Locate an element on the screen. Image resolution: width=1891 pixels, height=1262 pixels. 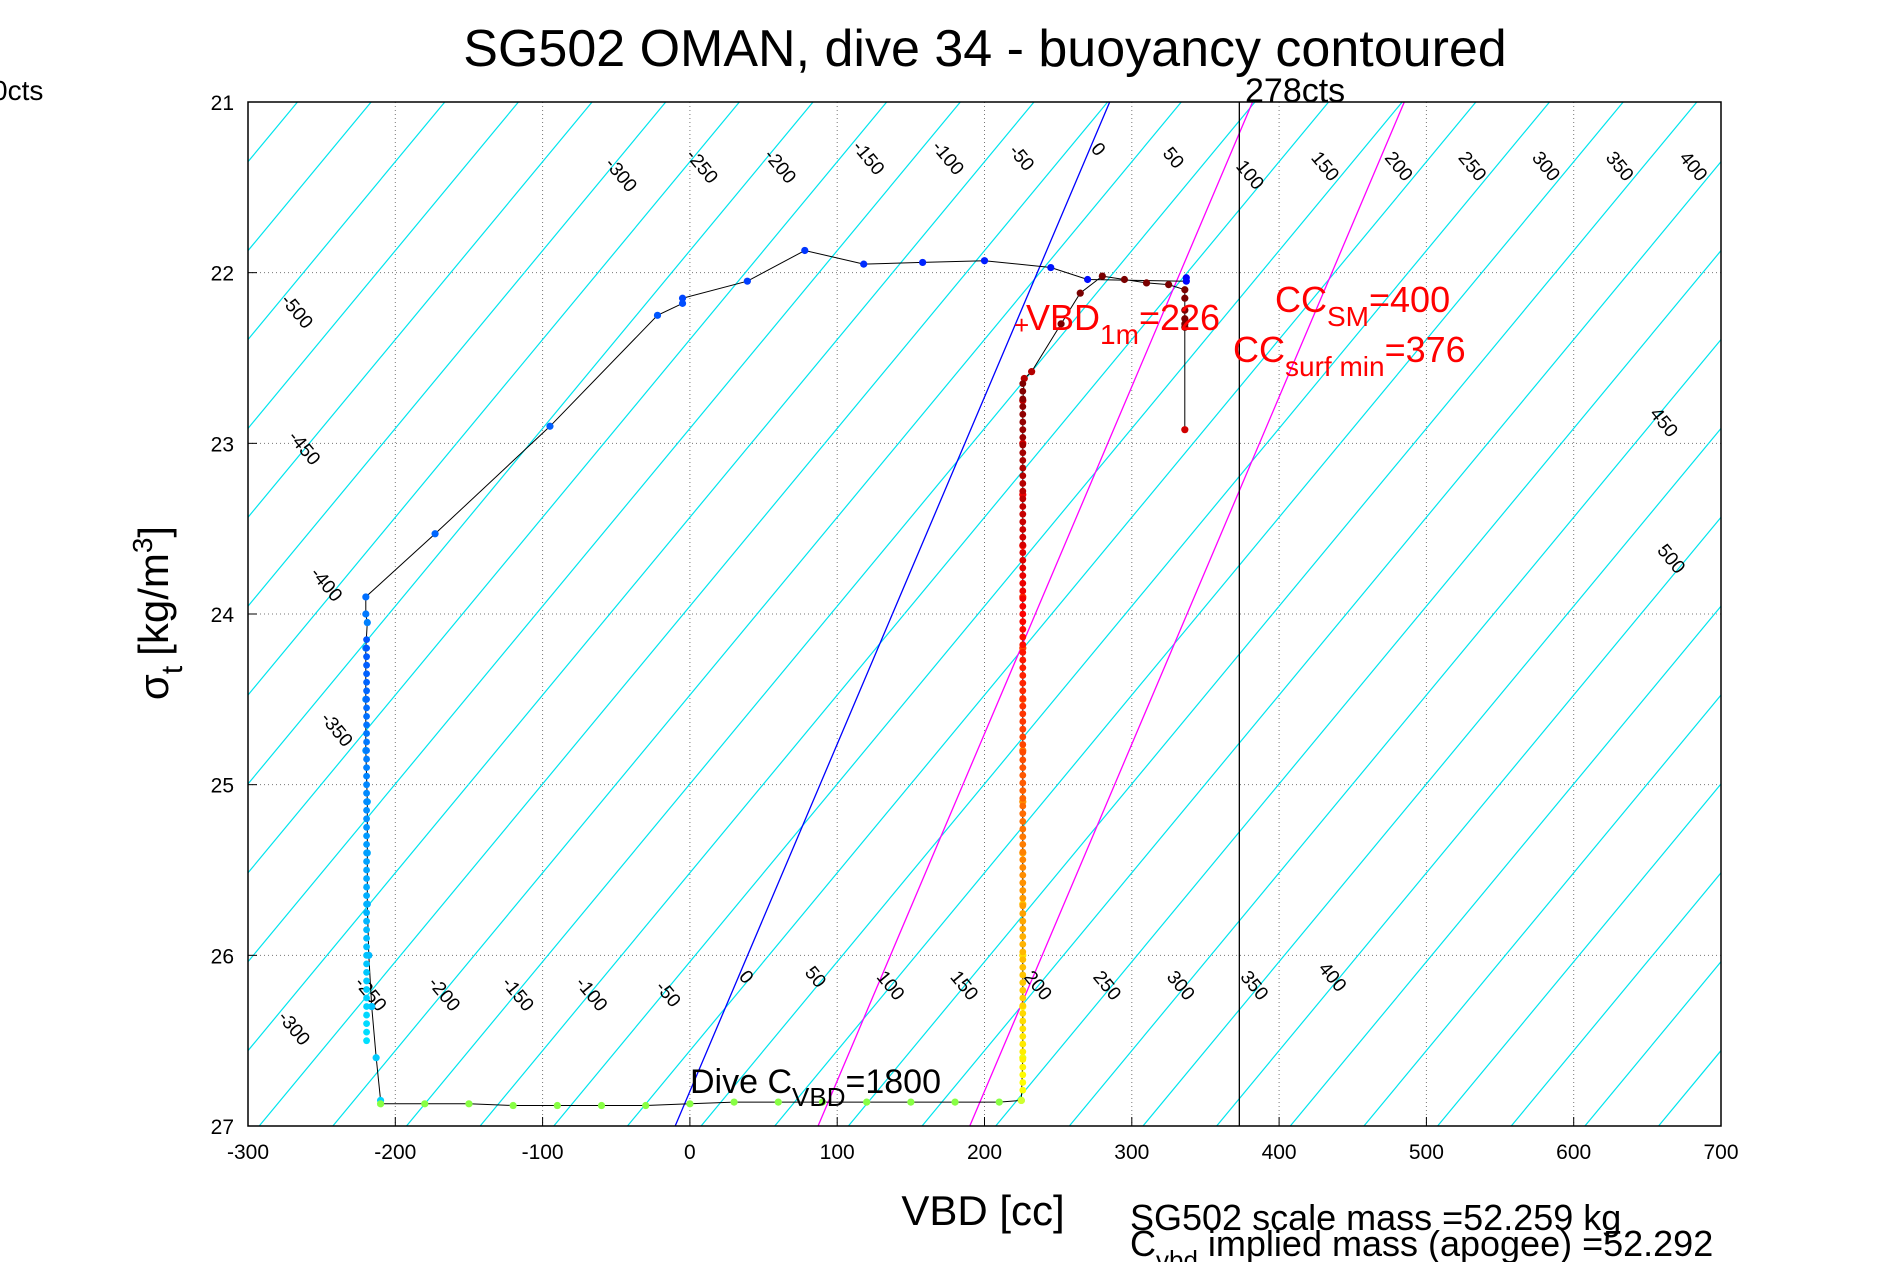
vbd-1m-main: VBD is located at coordinates (1063, 317).